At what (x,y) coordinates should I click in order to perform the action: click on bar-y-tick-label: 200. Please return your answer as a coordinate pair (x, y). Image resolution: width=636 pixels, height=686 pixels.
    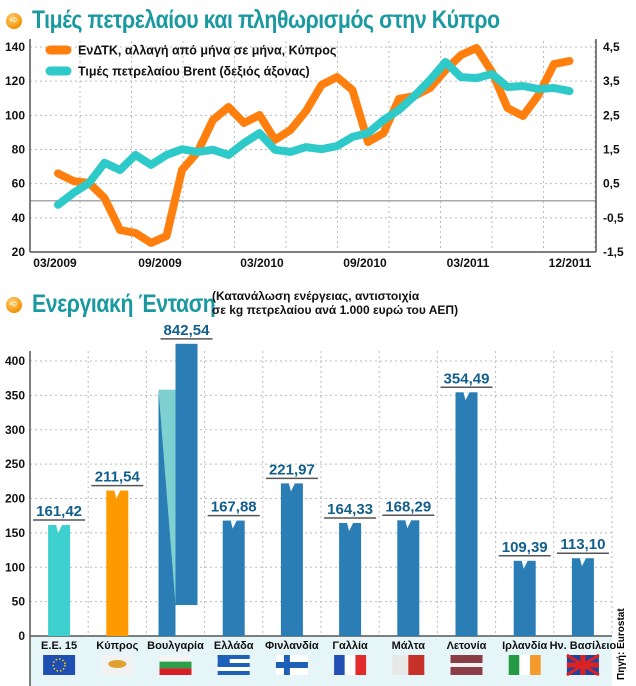
    Looking at the image, I should click on (15, 499).